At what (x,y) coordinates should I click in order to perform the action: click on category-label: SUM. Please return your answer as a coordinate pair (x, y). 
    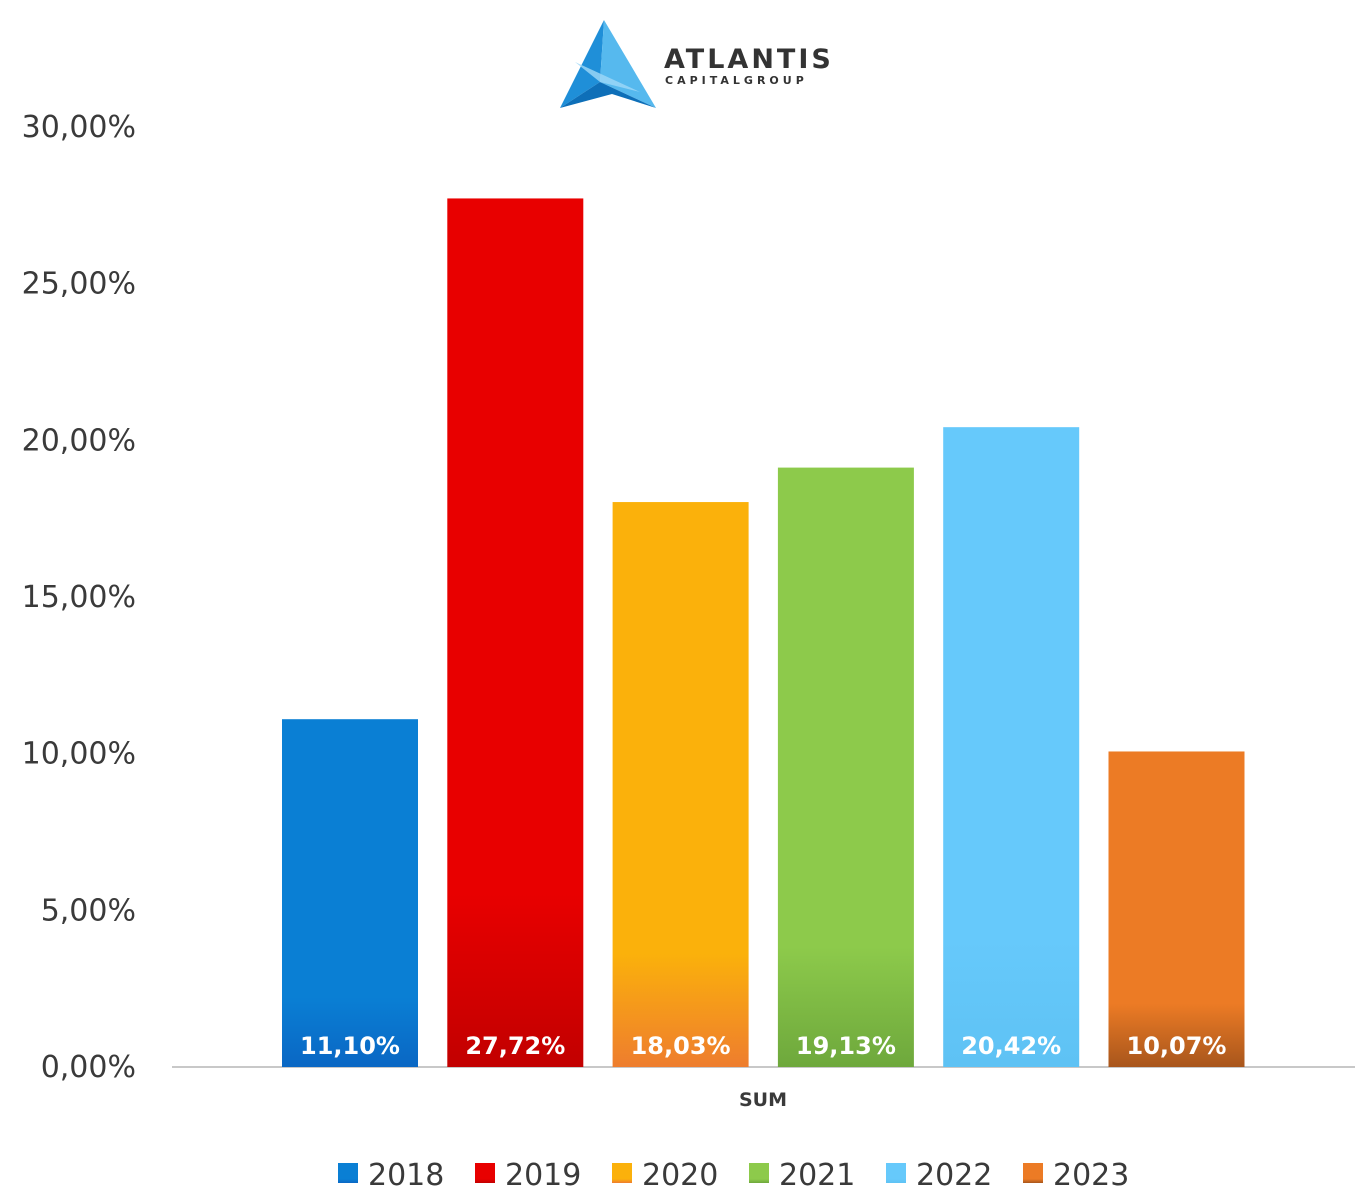
    Looking at the image, I should click on (763, 1100).